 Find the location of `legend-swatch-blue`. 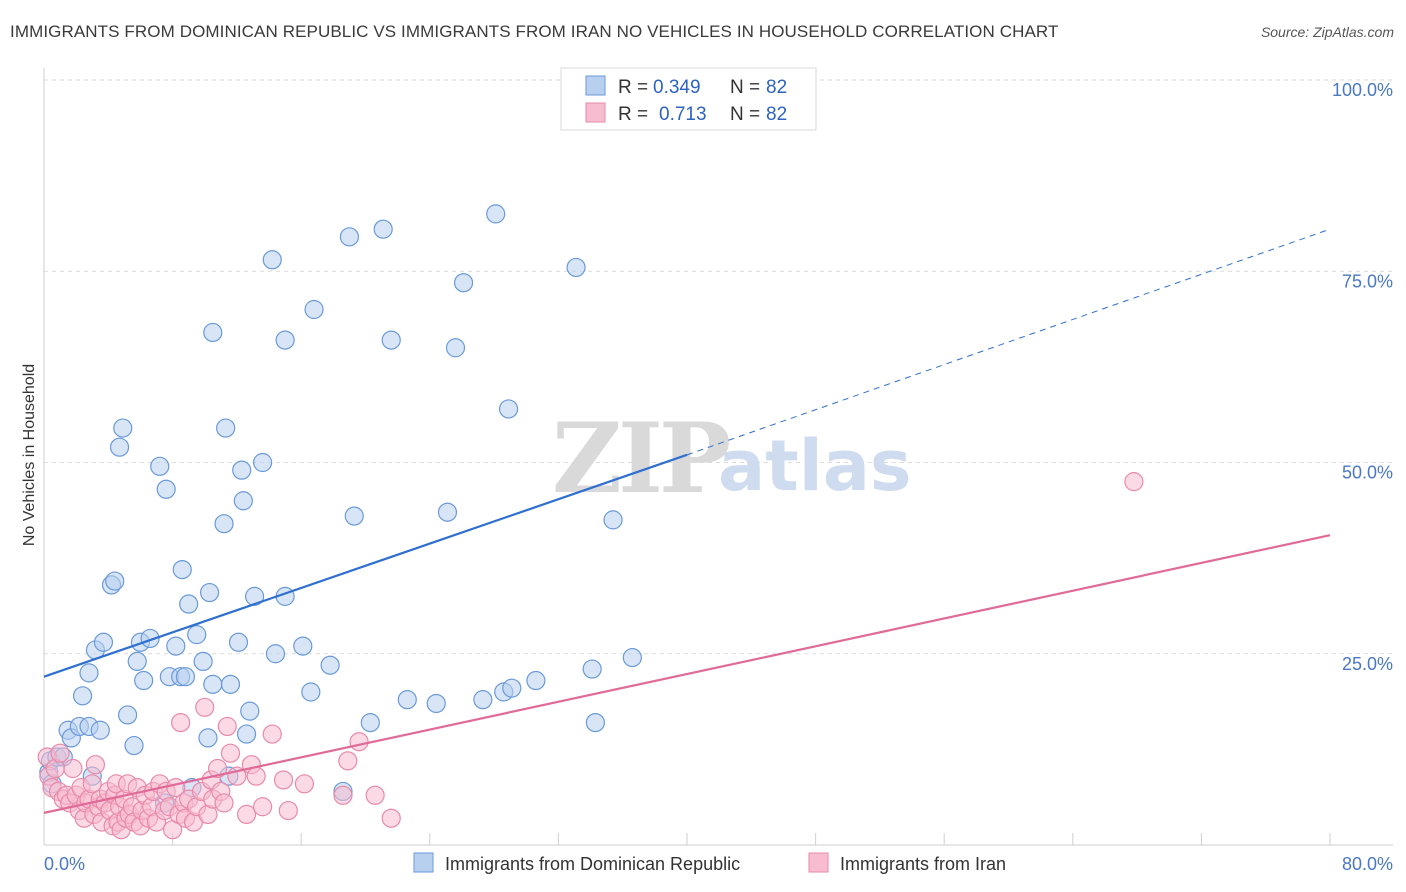

legend-swatch-blue is located at coordinates (595, 85).